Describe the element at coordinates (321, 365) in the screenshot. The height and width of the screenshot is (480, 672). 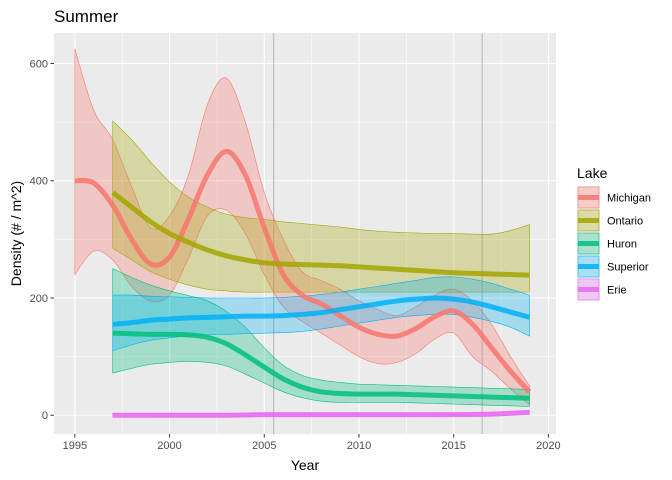
I see `line-huron` at that location.